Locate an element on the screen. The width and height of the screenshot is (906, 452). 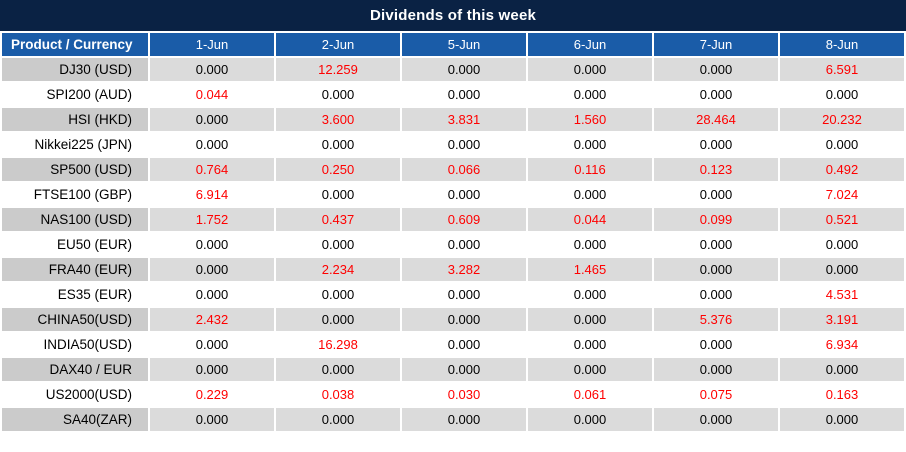
date-column-header: 5-Jun is located at coordinates (464, 44).